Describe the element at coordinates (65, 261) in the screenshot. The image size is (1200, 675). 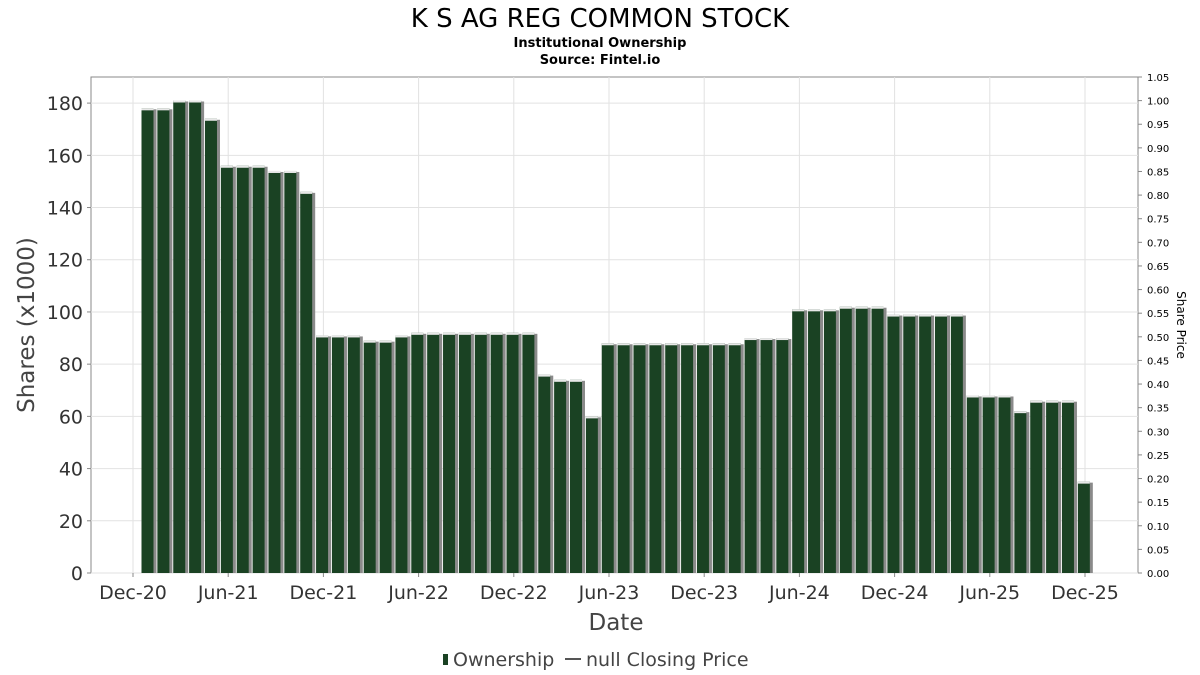
I see `y-tick-label: 120` at that location.